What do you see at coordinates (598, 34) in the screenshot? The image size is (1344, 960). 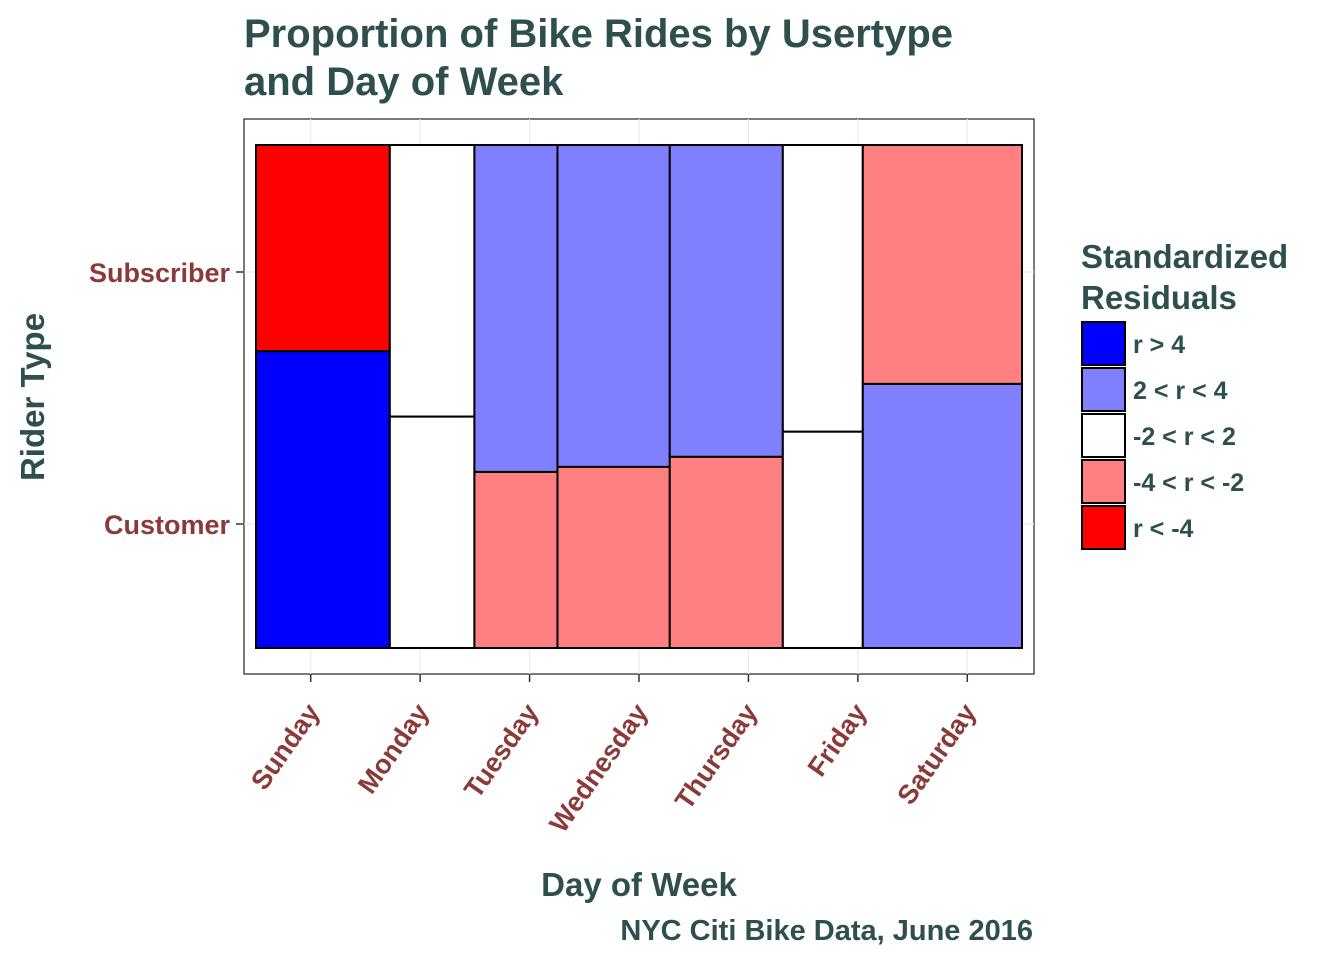 I see `chart-title-line-1: Proportion of Bike Rides by Usertype` at bounding box center [598, 34].